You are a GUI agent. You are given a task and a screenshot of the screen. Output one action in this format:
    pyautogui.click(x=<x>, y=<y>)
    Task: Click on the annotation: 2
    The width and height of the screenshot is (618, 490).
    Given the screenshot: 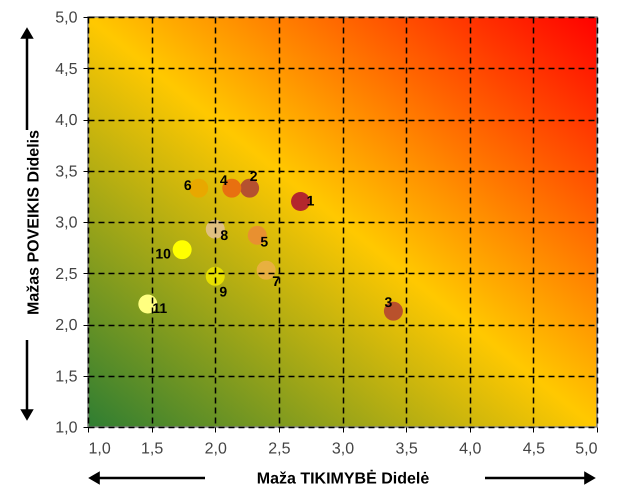 What is the action you would take?
    pyautogui.click(x=254, y=176)
    